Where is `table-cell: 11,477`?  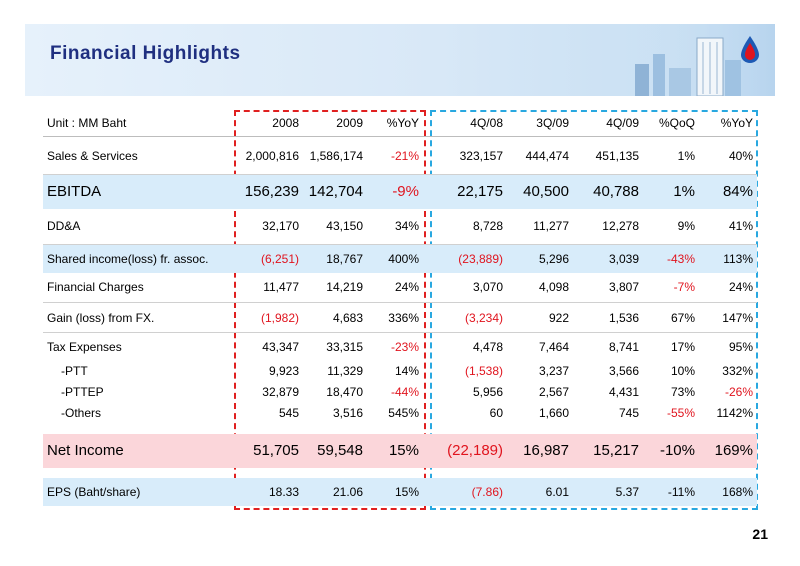 table-cell: 11,477 is located at coordinates (281, 287).